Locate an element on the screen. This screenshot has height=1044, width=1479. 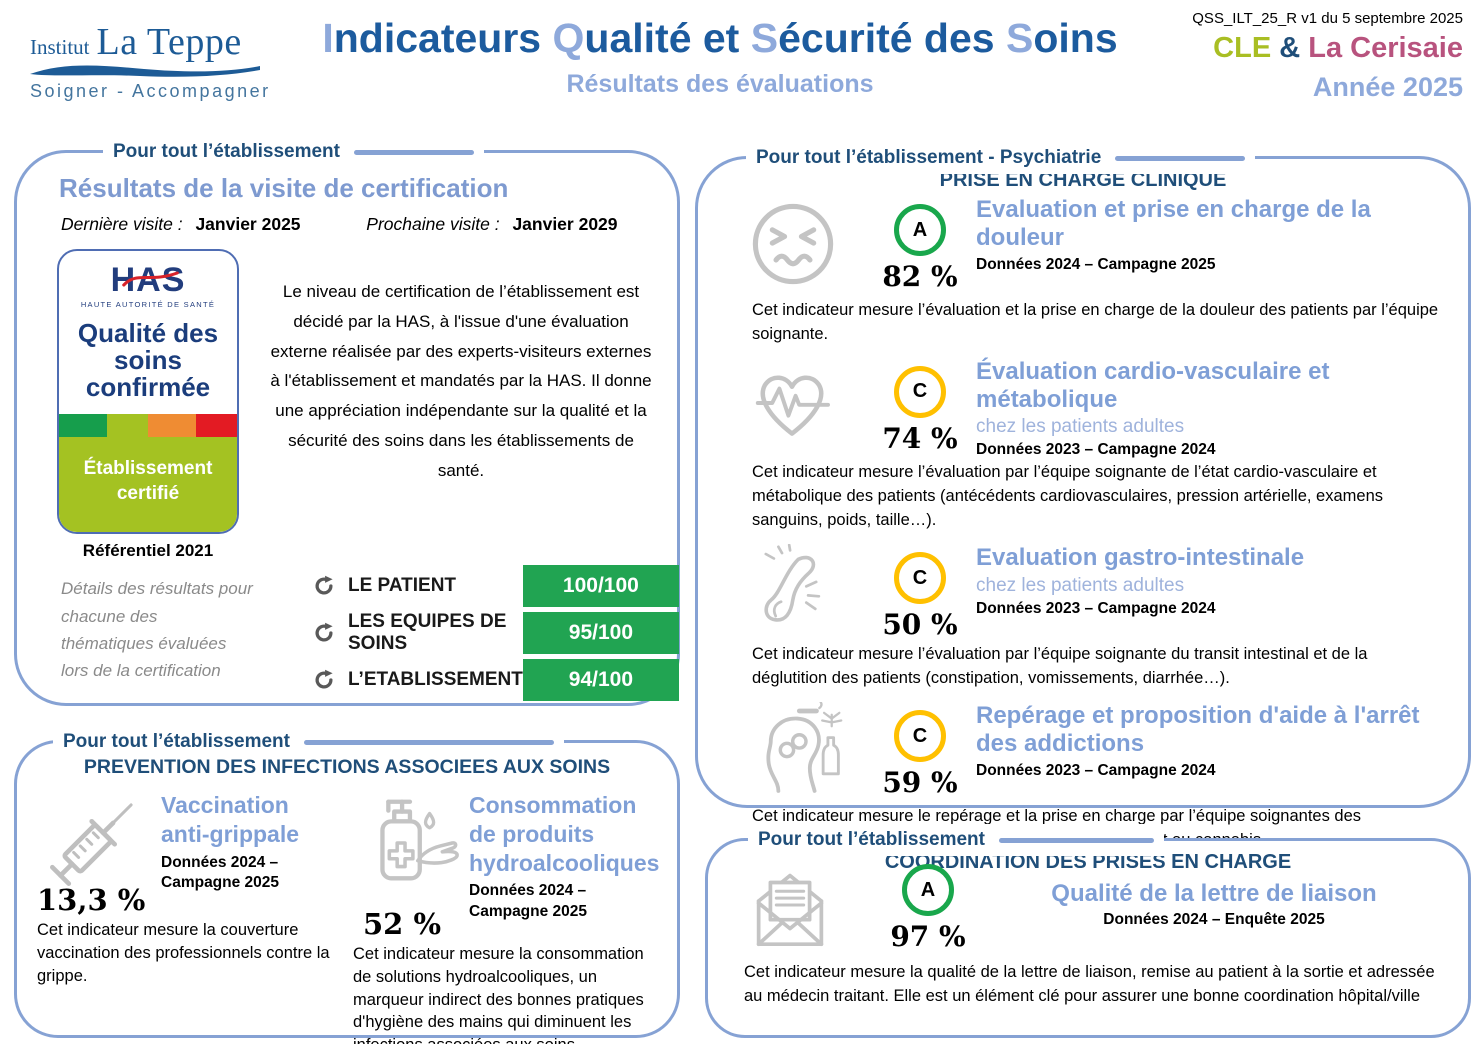
logo-name: La Teppe is located at coordinates (169, 42).